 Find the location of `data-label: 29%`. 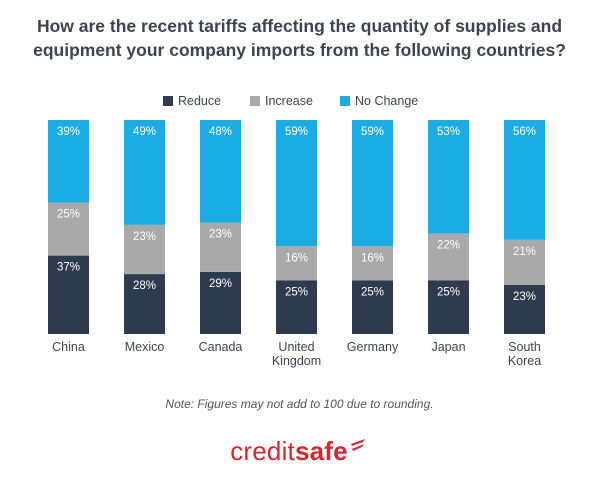

data-label: 29% is located at coordinates (220, 284).